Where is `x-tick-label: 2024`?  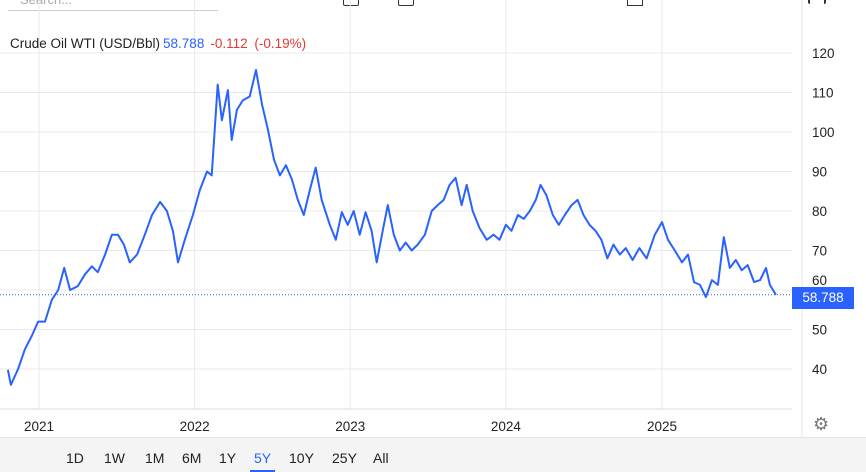 x-tick-label: 2024 is located at coordinates (506, 426).